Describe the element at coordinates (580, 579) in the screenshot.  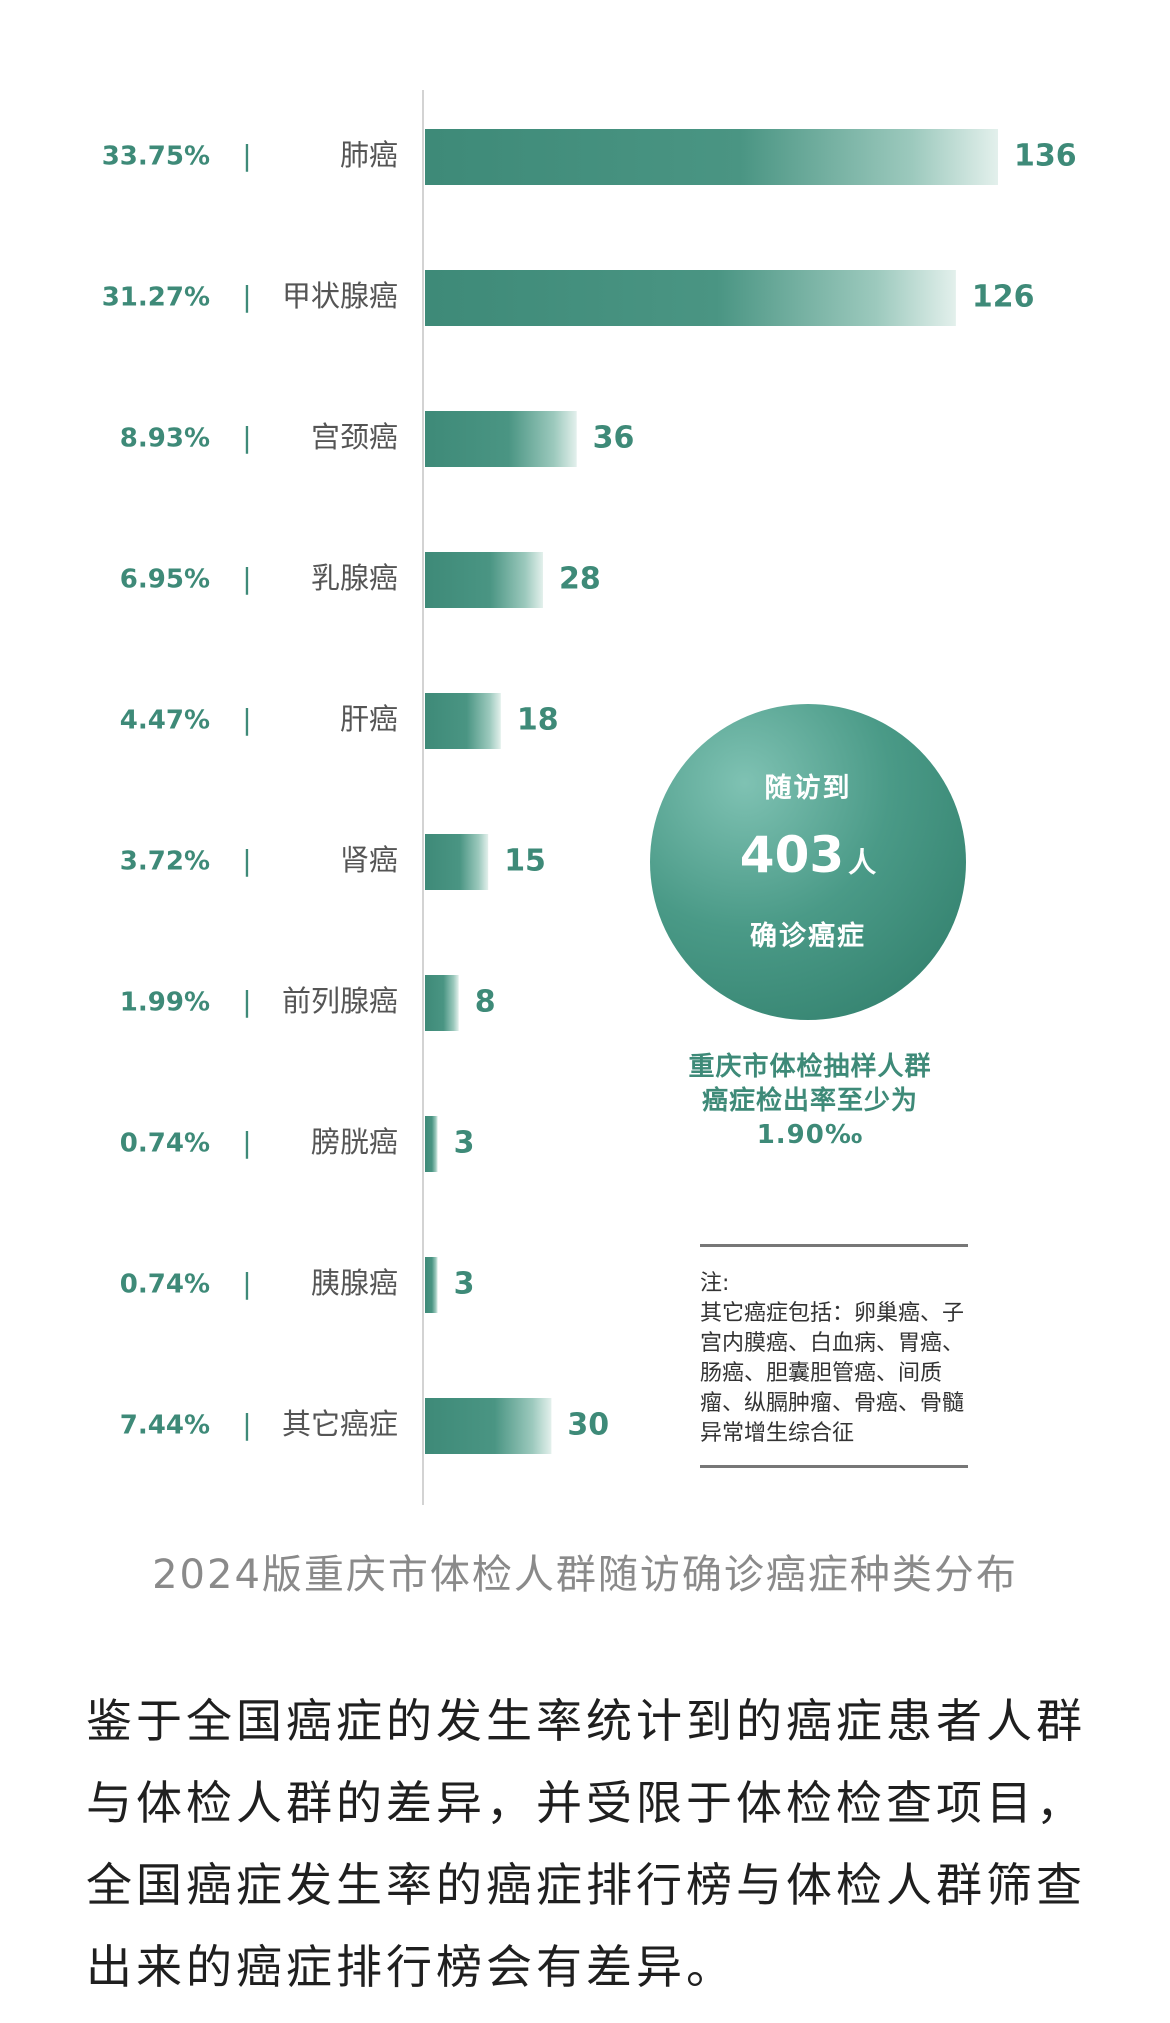
I see `value-label: 28` at that location.